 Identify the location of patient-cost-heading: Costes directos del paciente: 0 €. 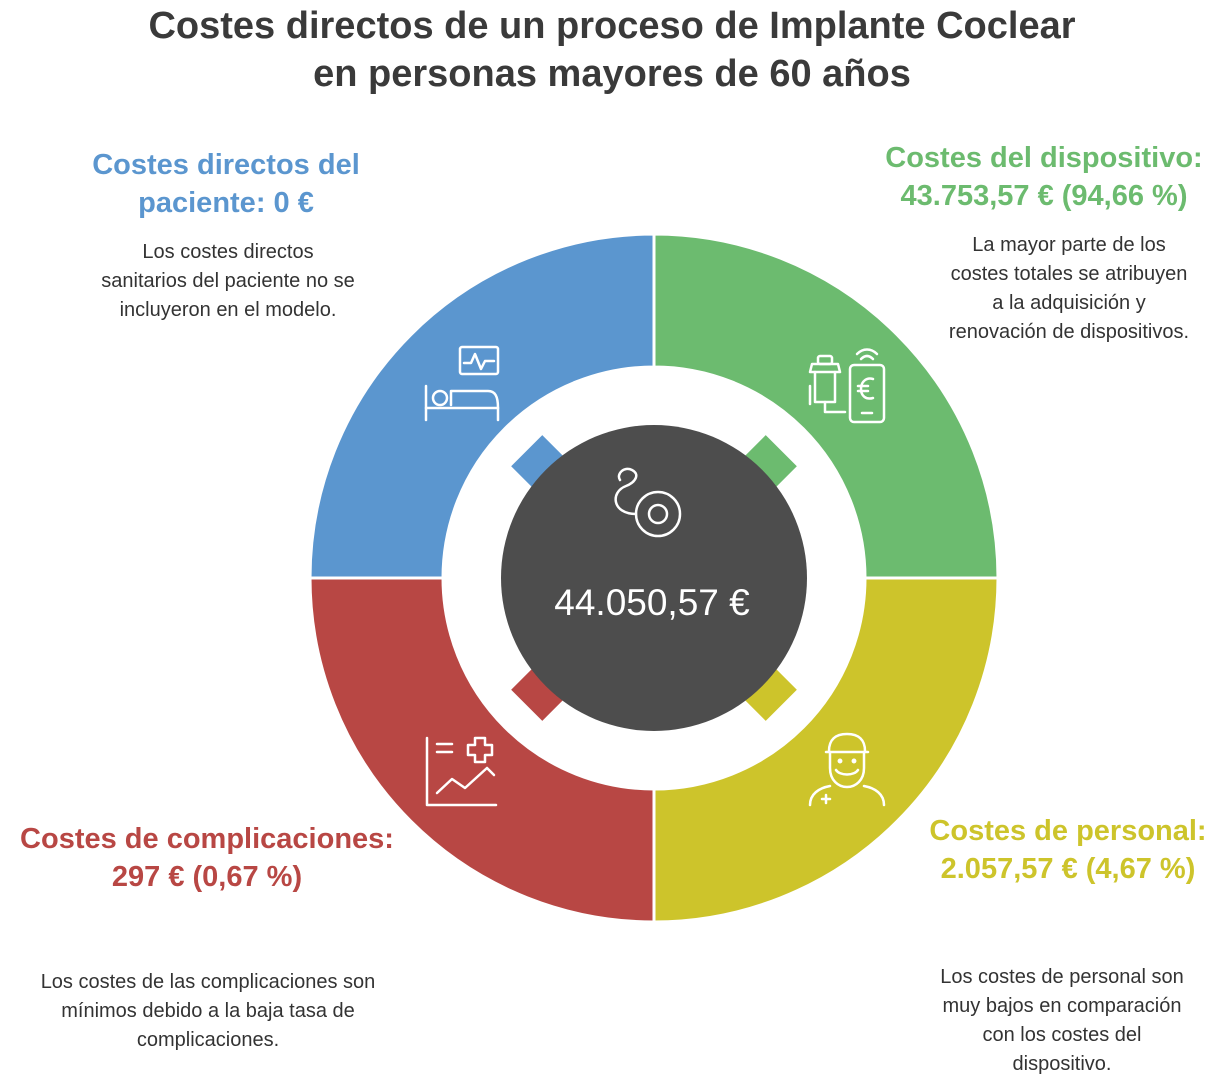
(226, 184).